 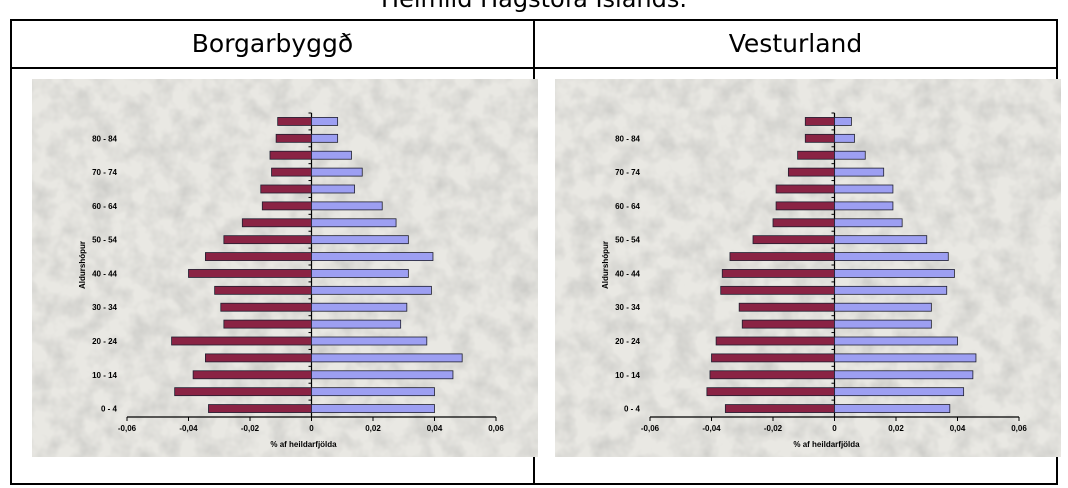 What do you see at coordinates (834, 428) in the screenshot?
I see `x-tick-label: 0` at bounding box center [834, 428].